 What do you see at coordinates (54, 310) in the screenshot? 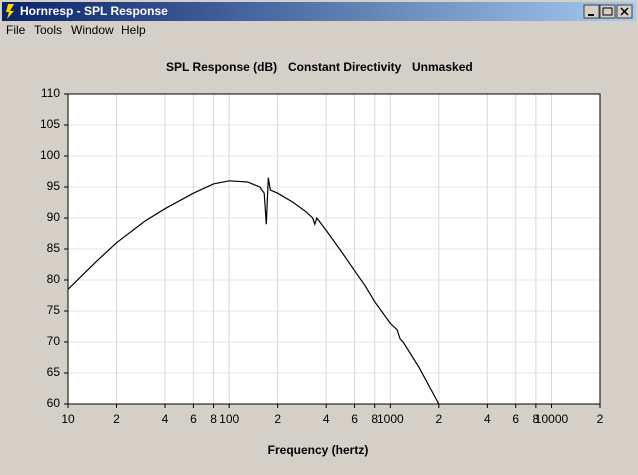
I see `y-tick-label: 75` at bounding box center [54, 310].